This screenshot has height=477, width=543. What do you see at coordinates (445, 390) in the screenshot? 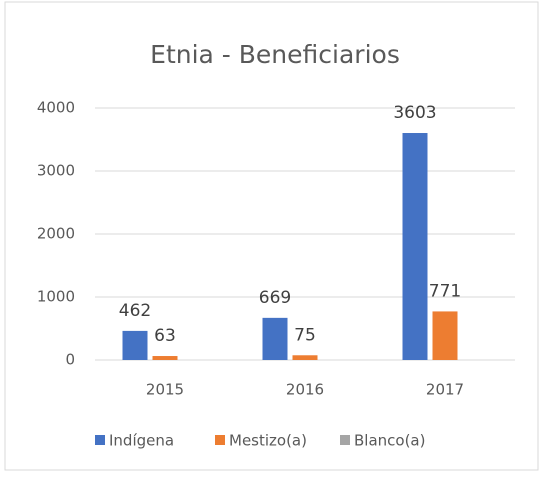
I see `x-tick-label: 2017` at bounding box center [445, 390].